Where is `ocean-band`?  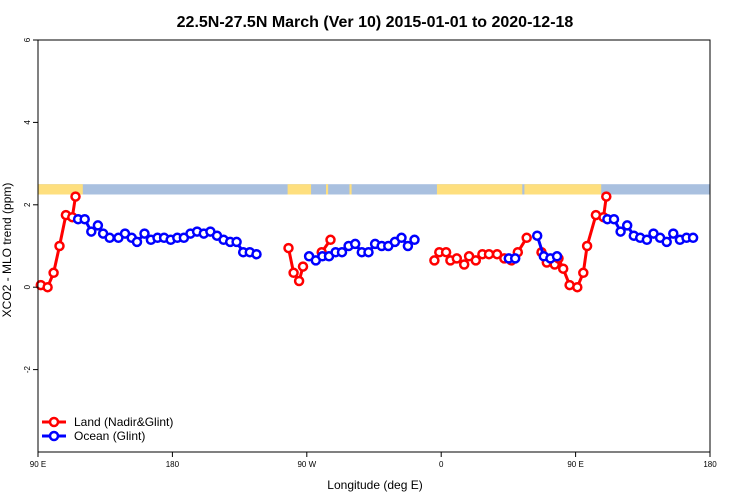
ocean-band is located at coordinates (374, 189).